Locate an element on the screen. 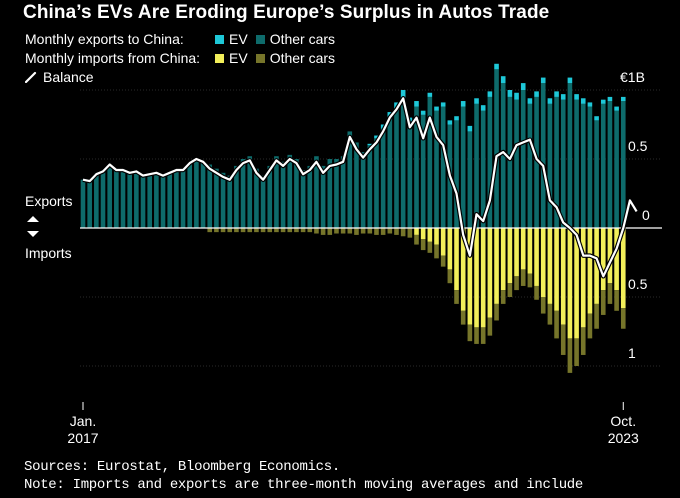 The height and width of the screenshot is (498, 680). y-tick-label: 0.5 is located at coordinates (638, 284).